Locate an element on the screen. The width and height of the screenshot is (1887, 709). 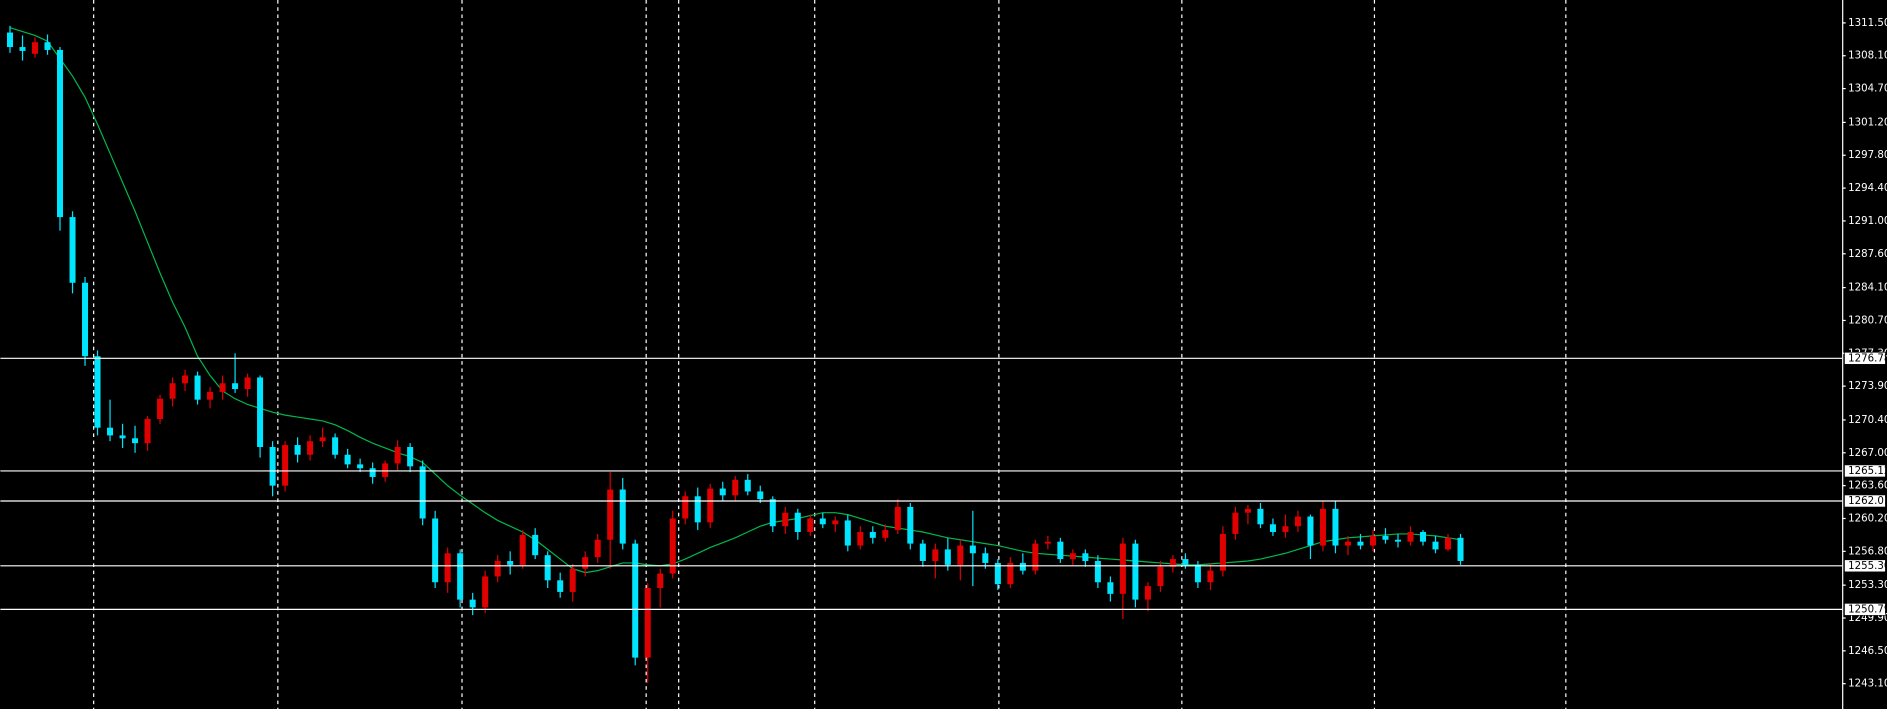
y-tick-label: 1287.60 is located at coordinates (1867, 254).